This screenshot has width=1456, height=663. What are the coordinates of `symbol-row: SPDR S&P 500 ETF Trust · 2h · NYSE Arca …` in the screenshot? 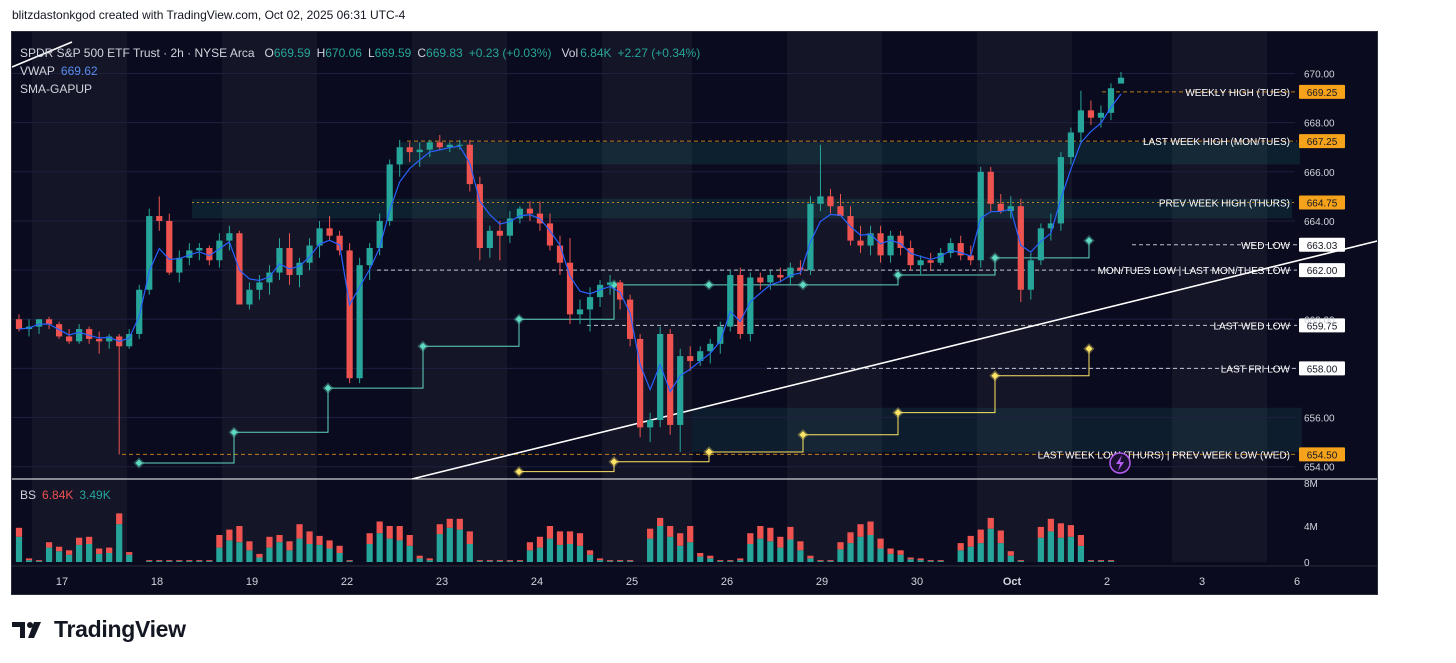 It's located at (360, 53).